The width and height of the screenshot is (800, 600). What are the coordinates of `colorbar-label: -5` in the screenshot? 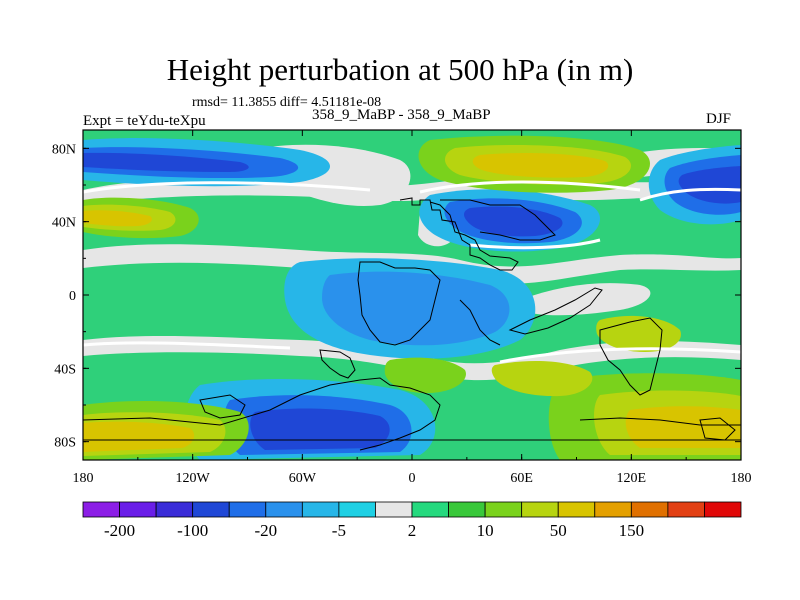 It's located at (339, 530).